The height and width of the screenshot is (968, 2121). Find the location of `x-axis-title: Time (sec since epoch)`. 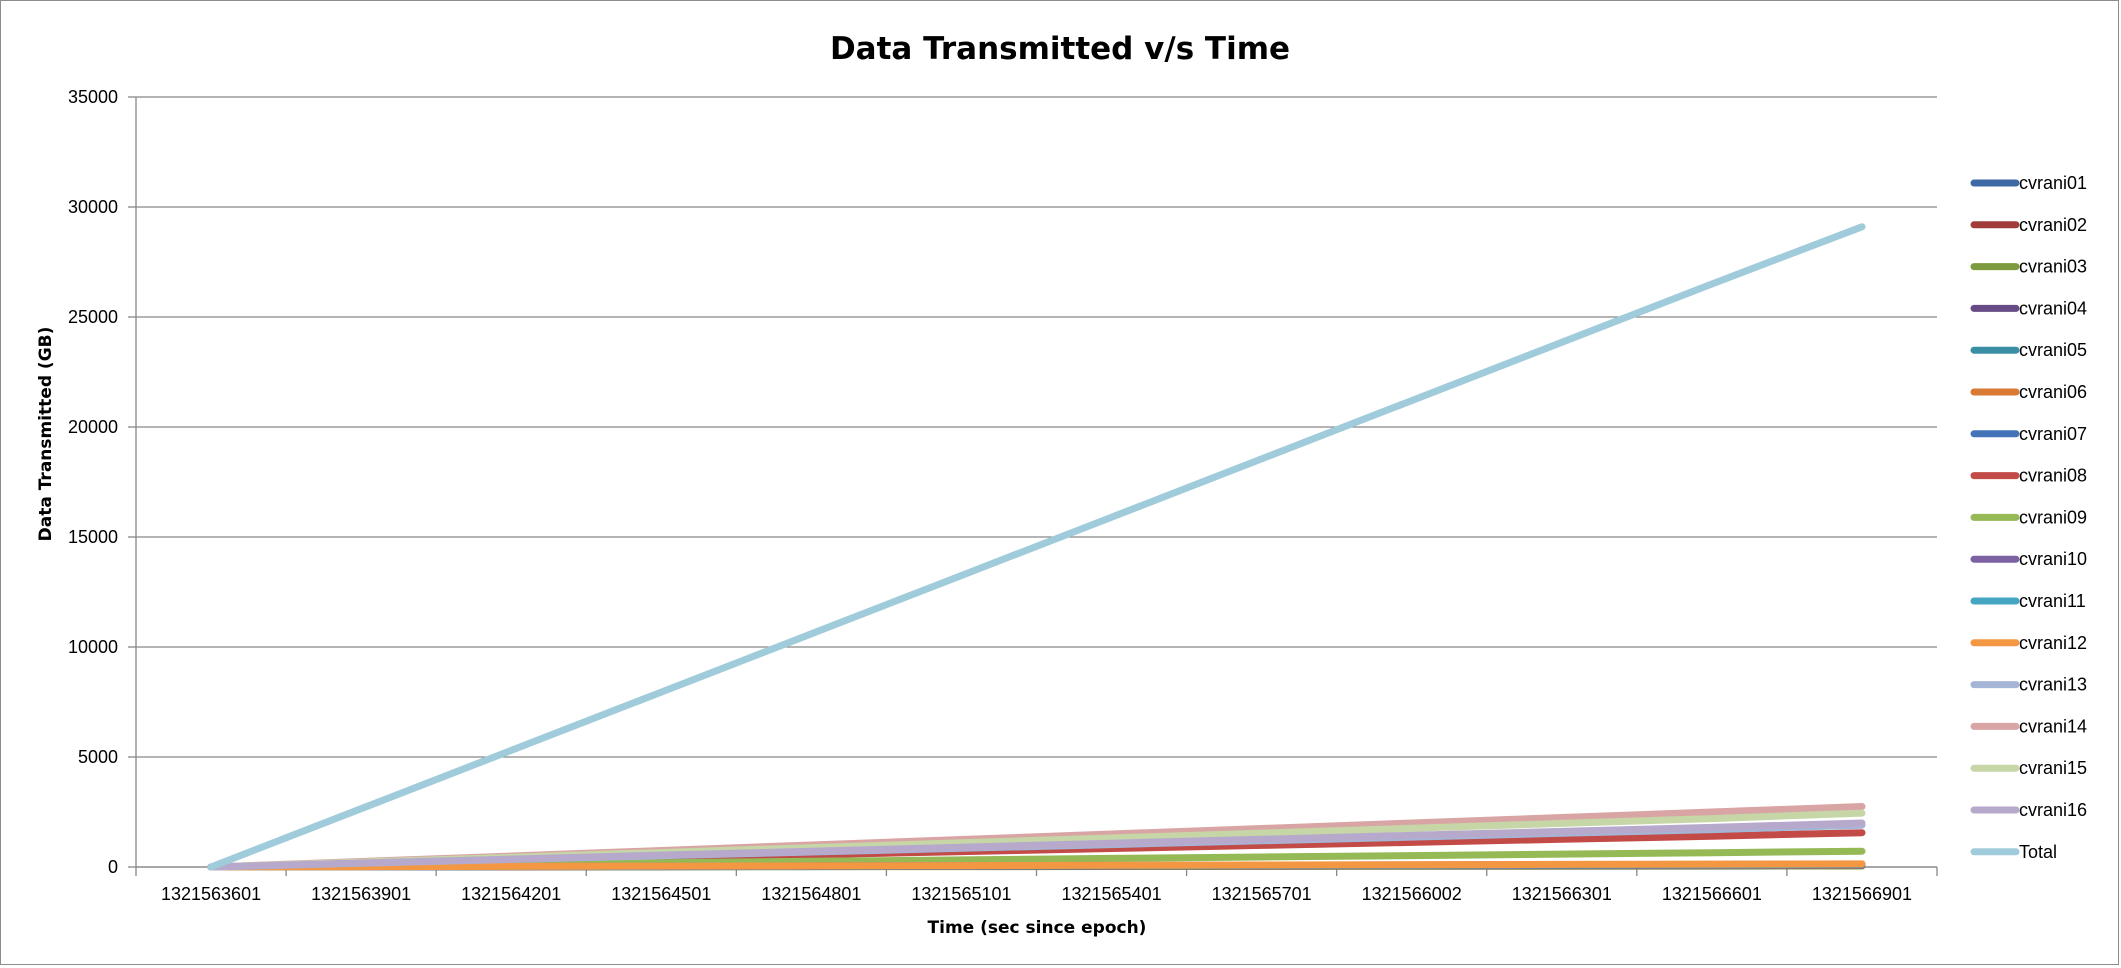

x-axis-title: Time (sec since epoch) is located at coordinates (1037, 928).